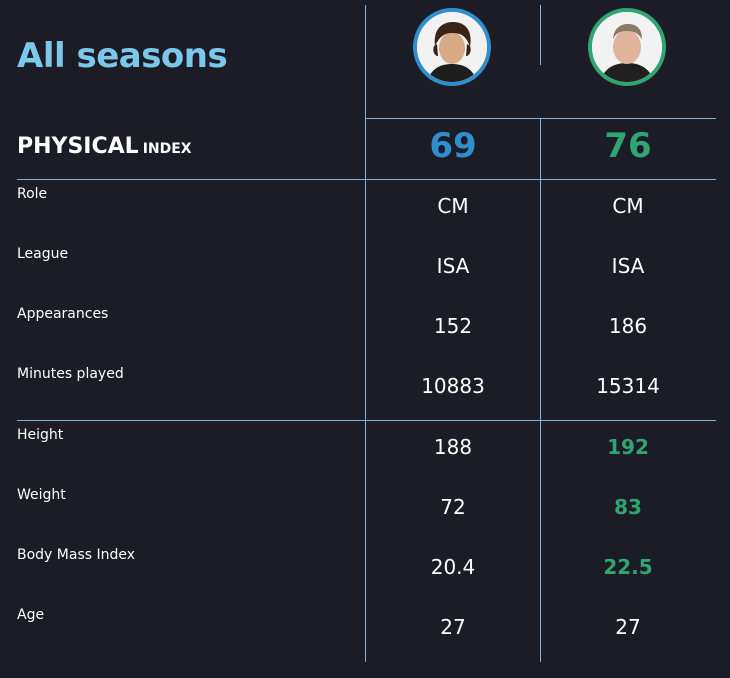 This screenshot has height=678, width=730. What do you see at coordinates (70, 374) in the screenshot?
I see `stat-label-minutes-played: Minutes played` at bounding box center [70, 374].